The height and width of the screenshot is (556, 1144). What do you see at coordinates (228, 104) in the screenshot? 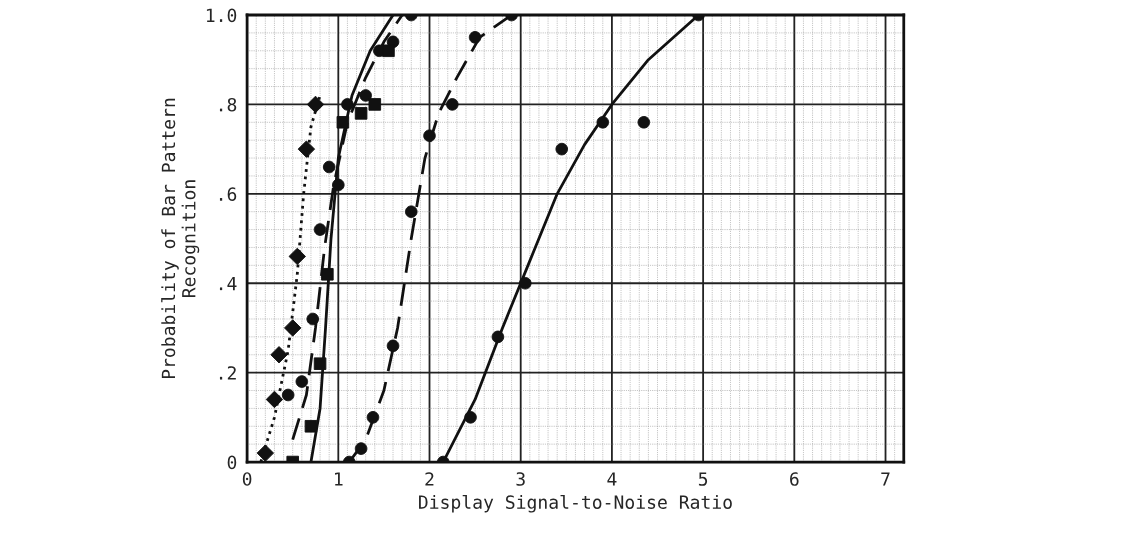
I see `y-tick-label: .8` at bounding box center [228, 104].